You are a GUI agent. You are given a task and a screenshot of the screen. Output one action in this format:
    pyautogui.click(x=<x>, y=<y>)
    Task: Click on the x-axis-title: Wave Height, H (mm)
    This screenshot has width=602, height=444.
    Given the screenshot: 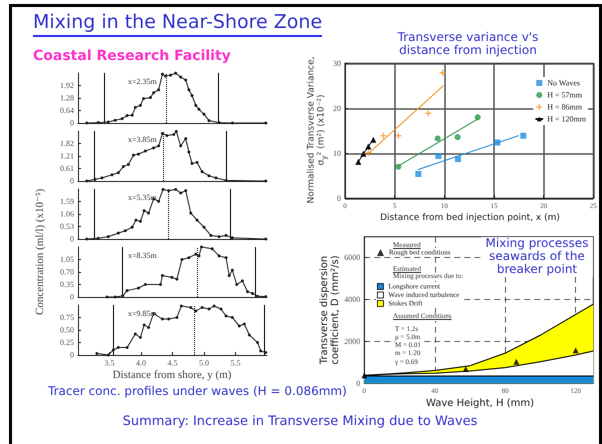 What is the action you would take?
    pyautogui.click(x=480, y=403)
    